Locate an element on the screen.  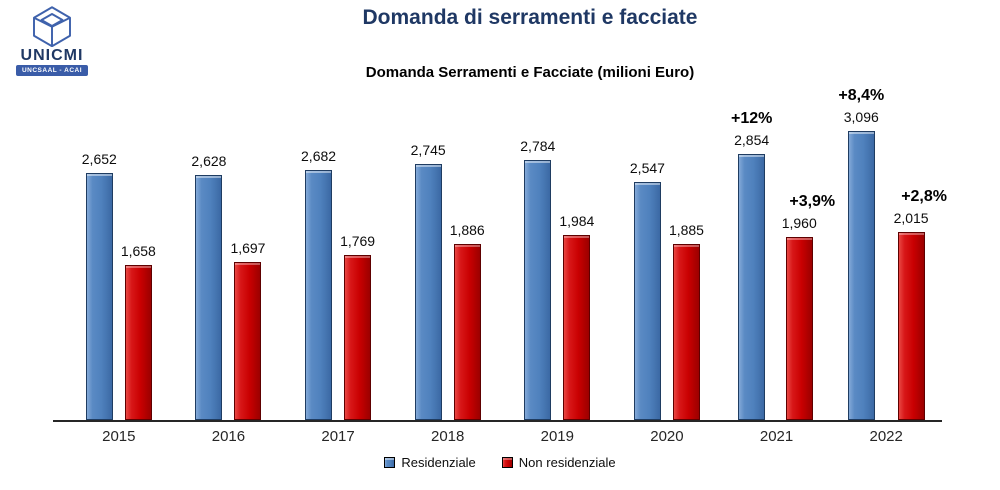
non-residenziale-column-2021: +3,9% 1,960 is located at coordinates (805, 306).